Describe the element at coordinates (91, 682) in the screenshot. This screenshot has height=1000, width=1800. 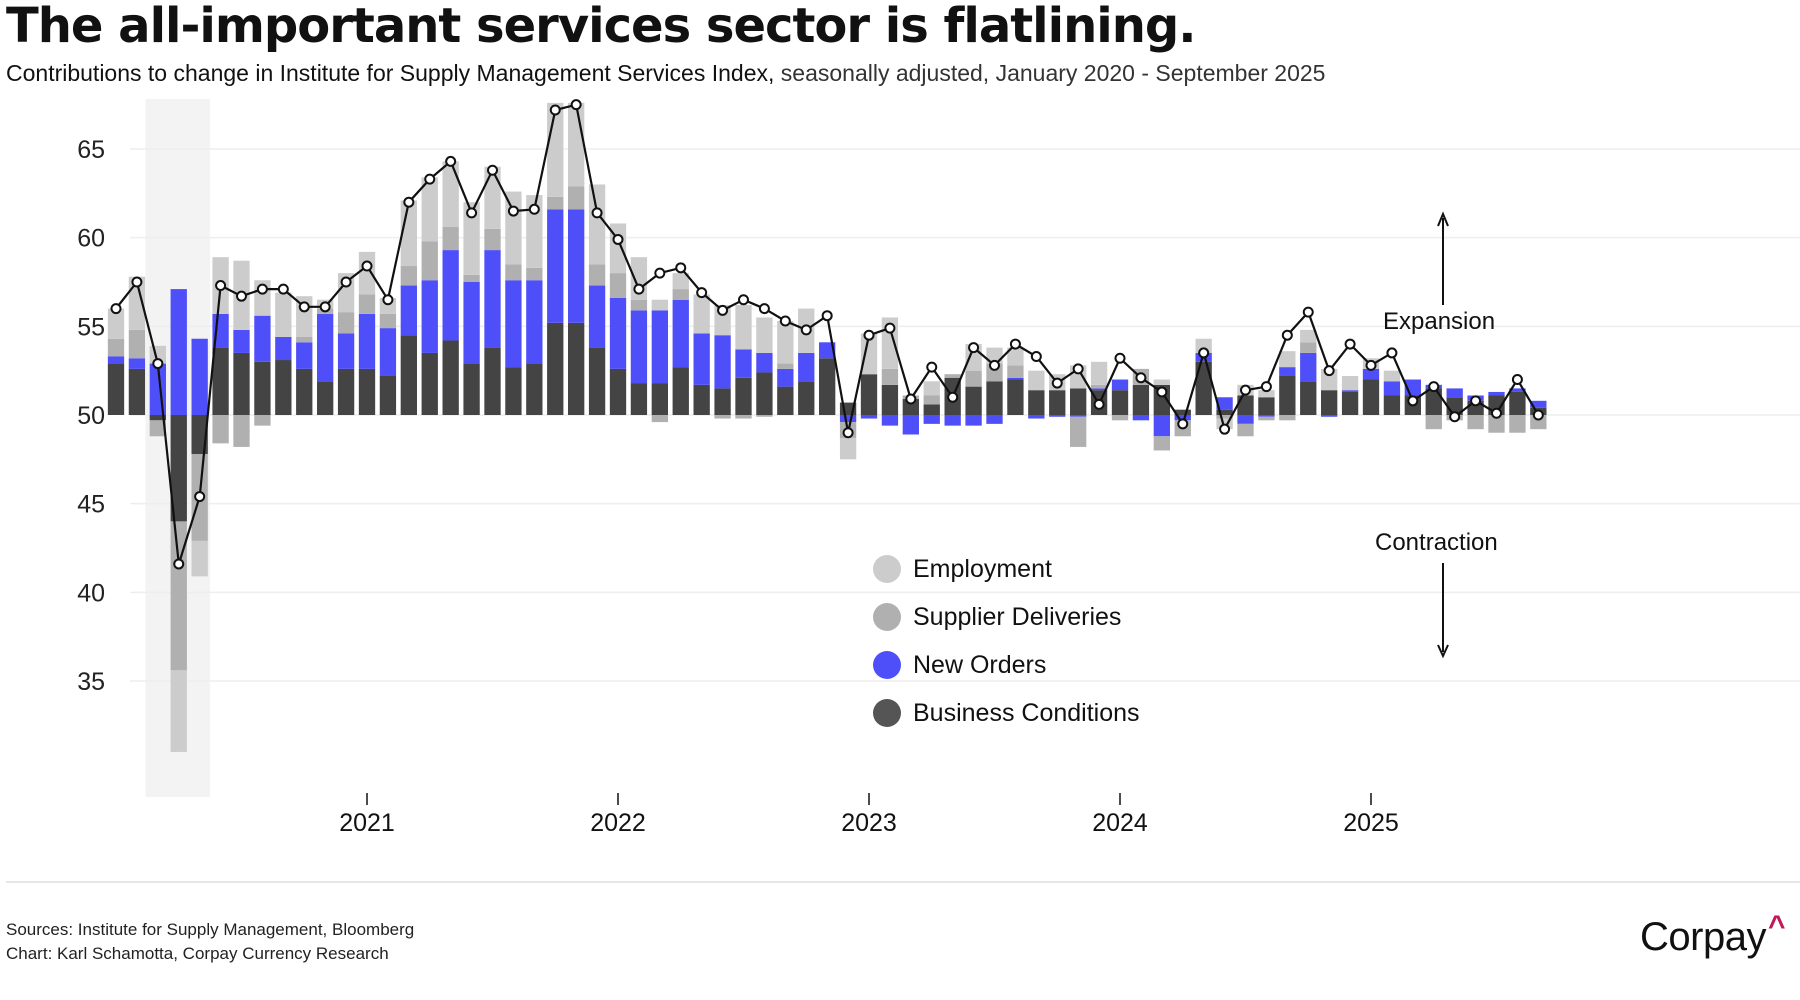
I see `y-tick-label: 35` at that location.